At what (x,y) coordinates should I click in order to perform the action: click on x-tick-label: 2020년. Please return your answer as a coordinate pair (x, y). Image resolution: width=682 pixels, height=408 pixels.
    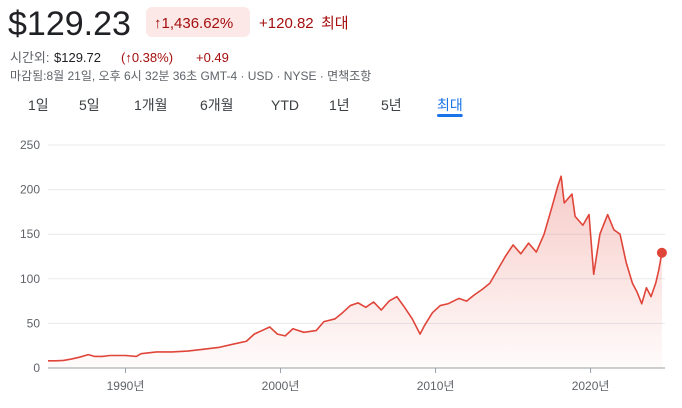
    Looking at the image, I should click on (591, 386).